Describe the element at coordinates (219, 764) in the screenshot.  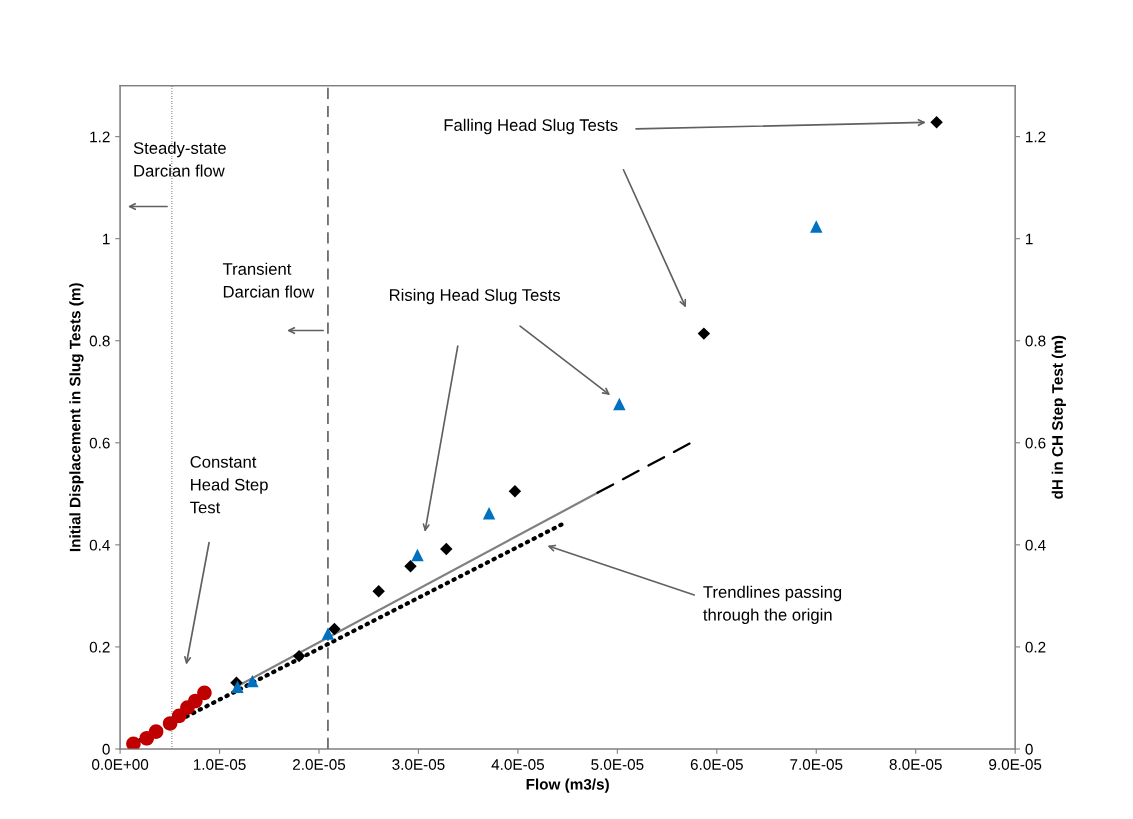
I see `x-tick-label: 1.0E-05` at that location.